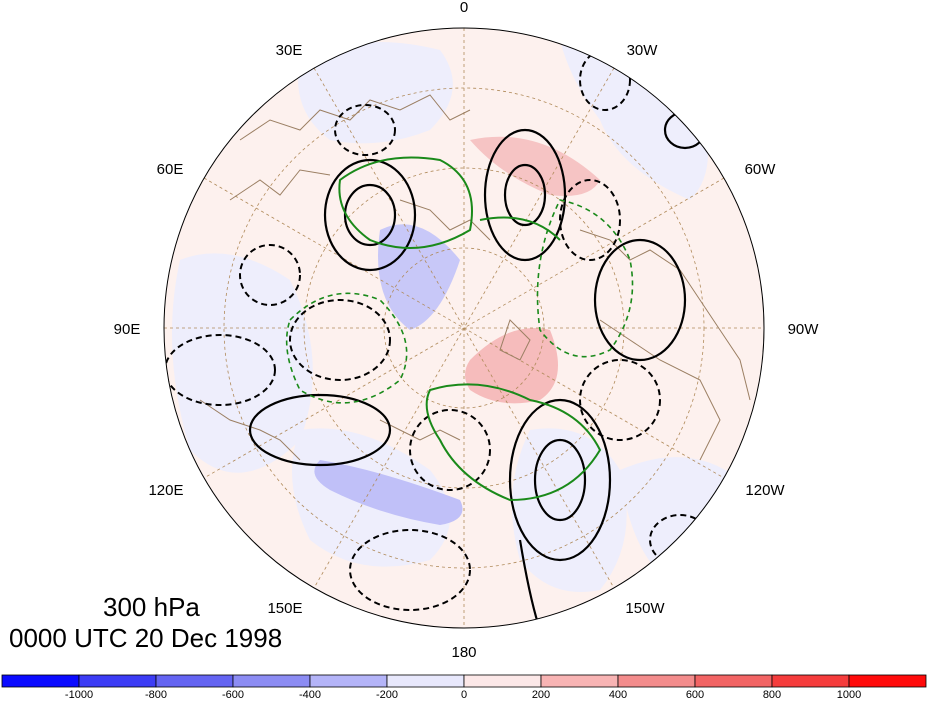 This screenshot has width=928, height=702. Describe the element at coordinates (464, 8) in the screenshot. I see `lon-label-0: 0` at that location.